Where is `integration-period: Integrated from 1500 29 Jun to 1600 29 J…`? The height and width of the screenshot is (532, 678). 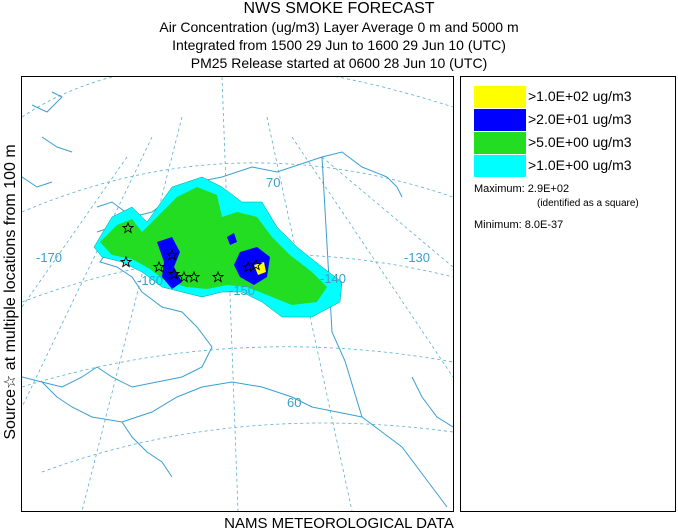
integration-period: Integrated from 1500 29 Jun to 1600 29 J… is located at coordinates (339, 45).